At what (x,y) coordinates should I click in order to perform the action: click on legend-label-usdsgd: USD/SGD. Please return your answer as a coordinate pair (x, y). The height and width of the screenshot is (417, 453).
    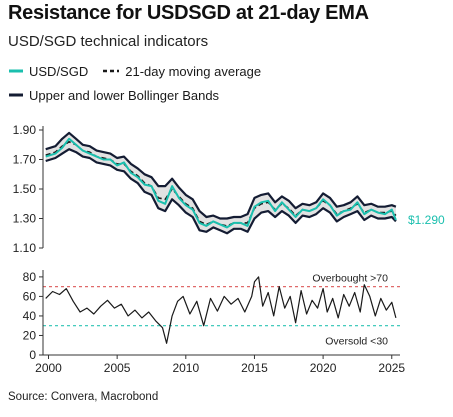
    Looking at the image, I should click on (59, 71).